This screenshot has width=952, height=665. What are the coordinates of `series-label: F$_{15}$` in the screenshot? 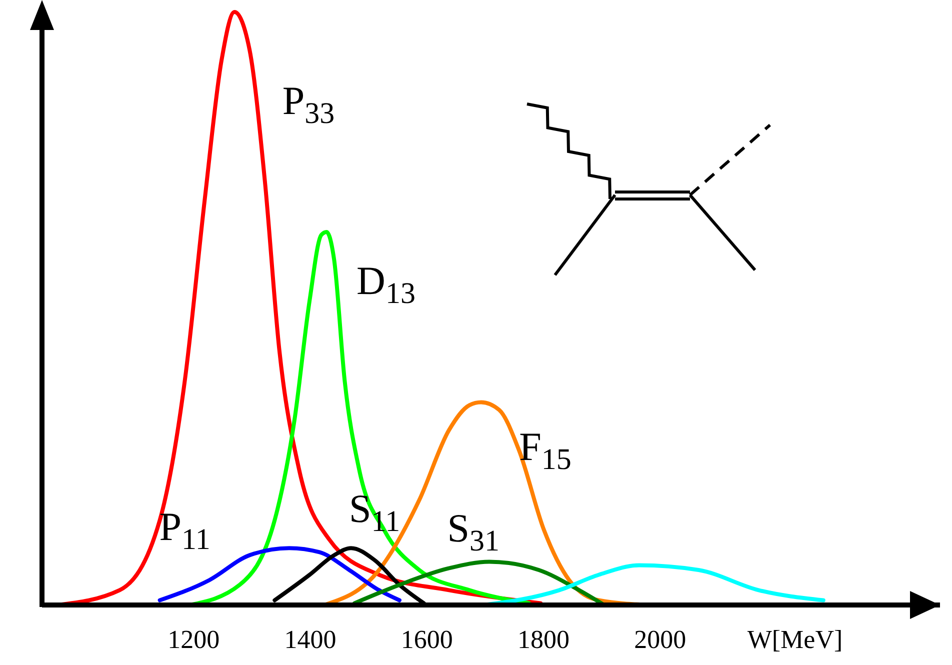 It's located at (545, 450).